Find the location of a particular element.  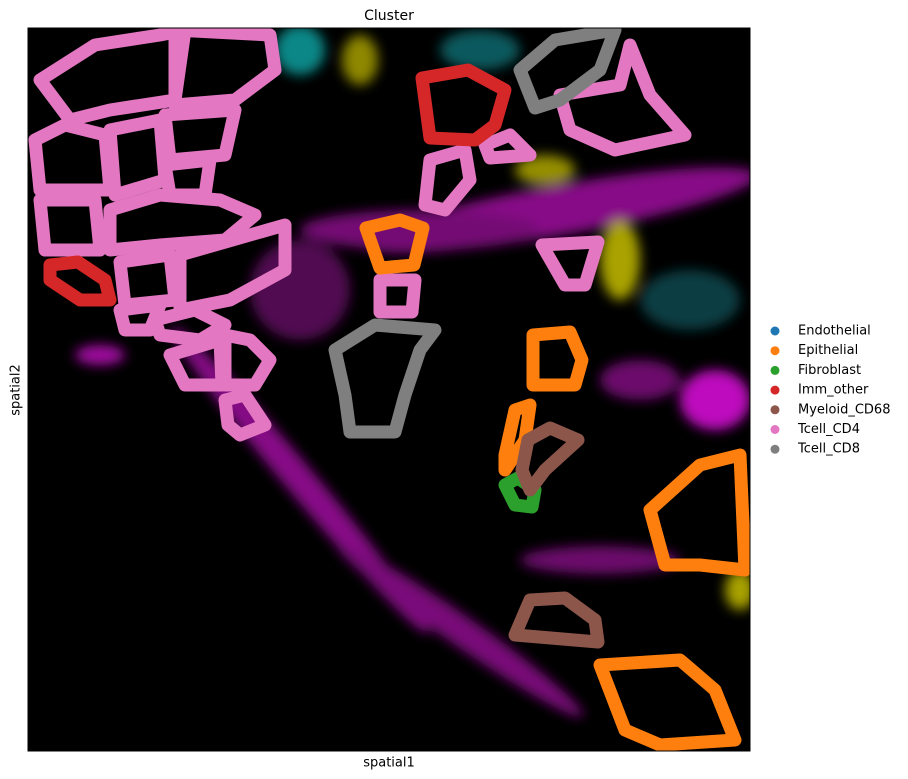

y-axis-label: spatial2 is located at coordinates (16, 390).